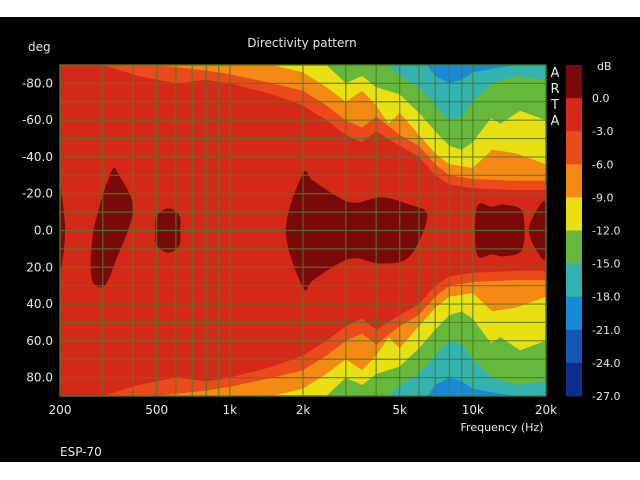 Image resolution: width=640 pixels, height=480 pixels. I want to click on x-tick-label: 1k, so click(230, 410).